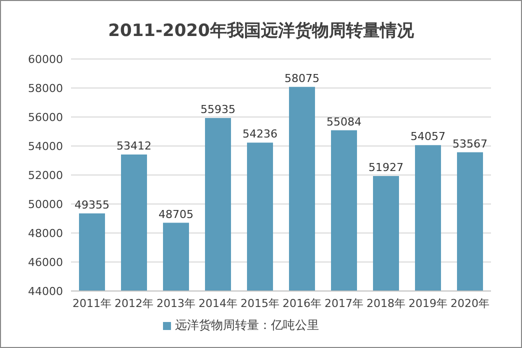 The height and width of the screenshot is (348, 522). Describe the element at coordinates (45, 146) in the screenshot. I see `y-tick-label: 54000` at that location.